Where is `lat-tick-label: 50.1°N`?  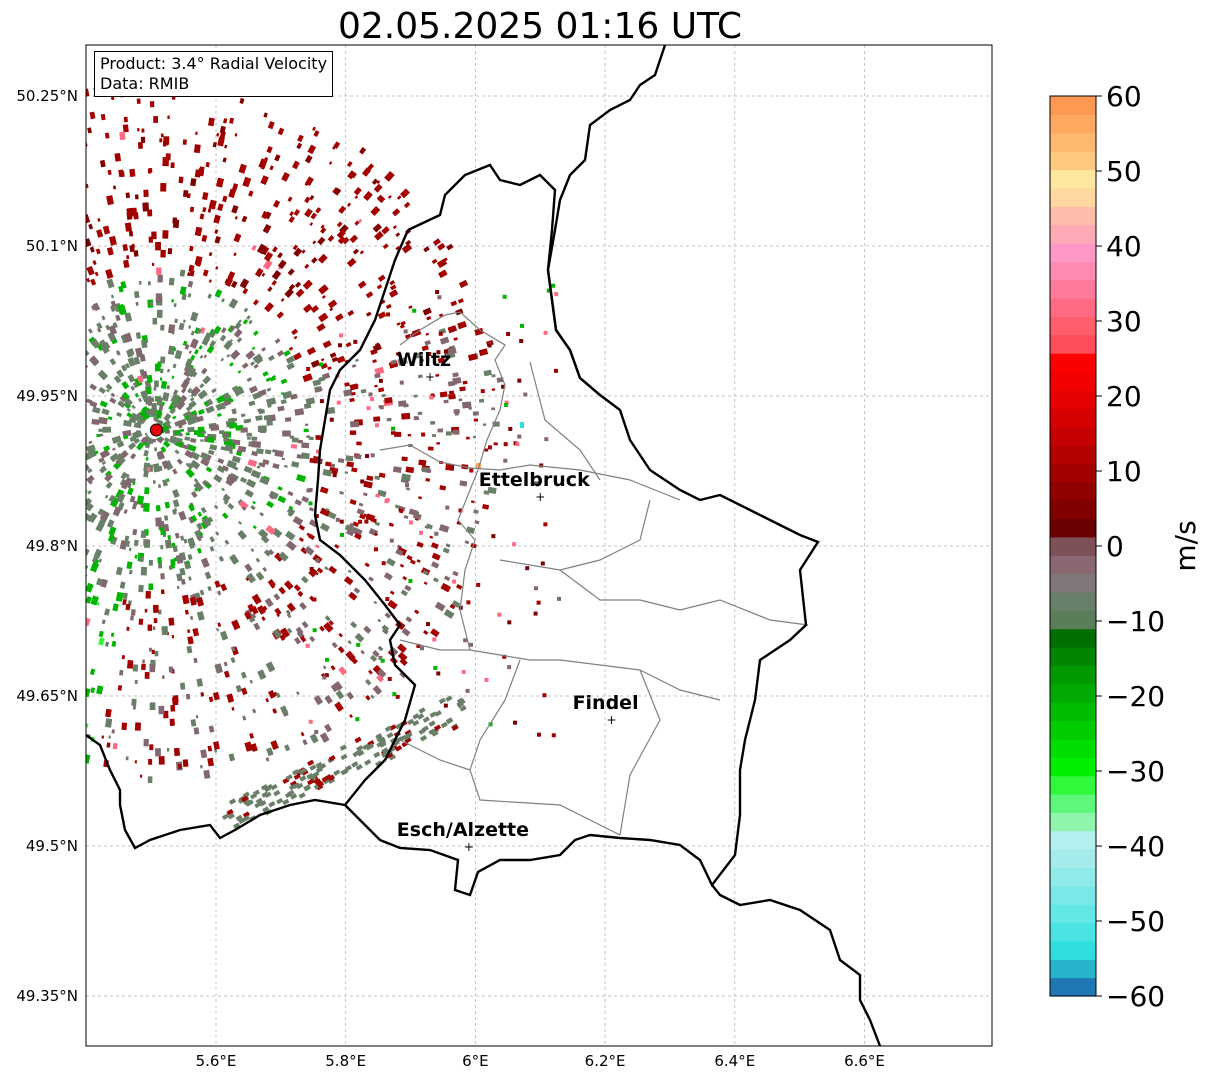 lat-tick-label: 50.1°N is located at coordinates (52, 246).